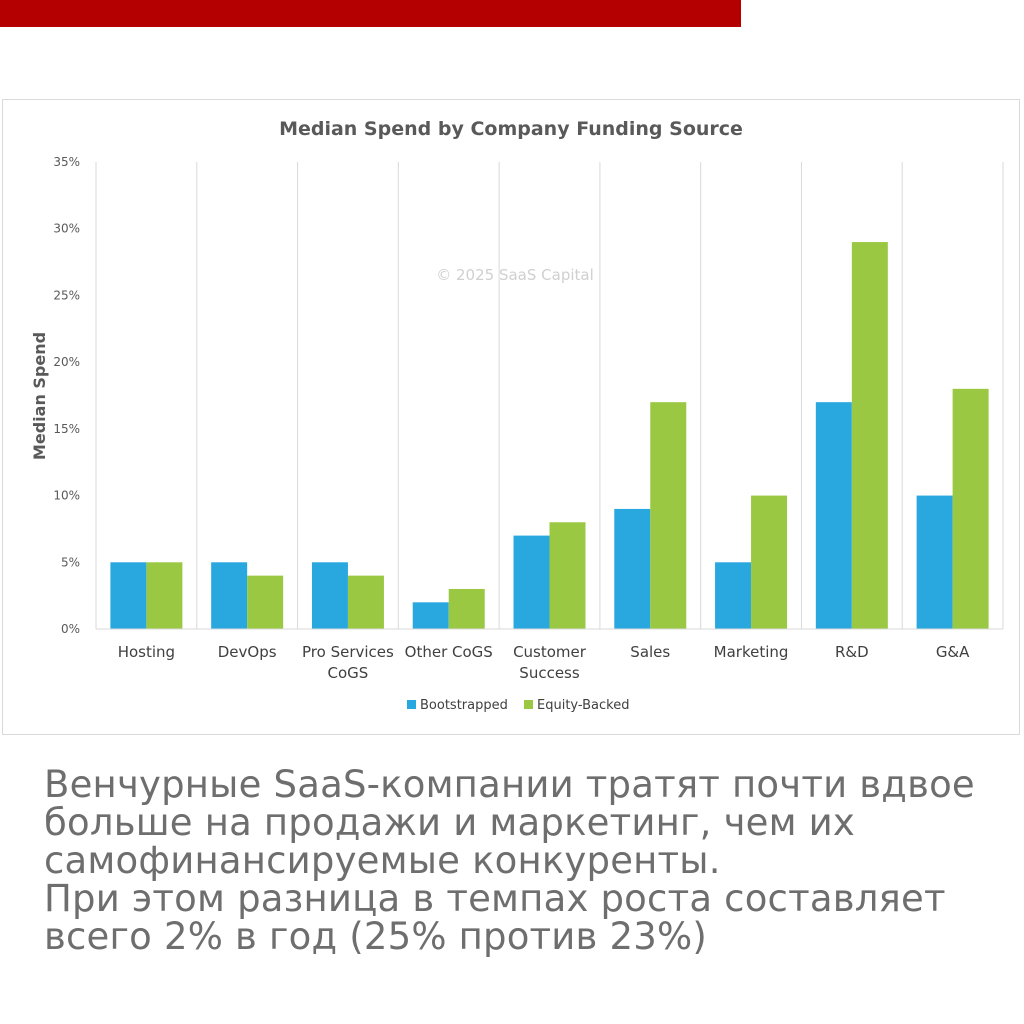  I want to click on x-category-label: Other CoGS, so click(449, 652).